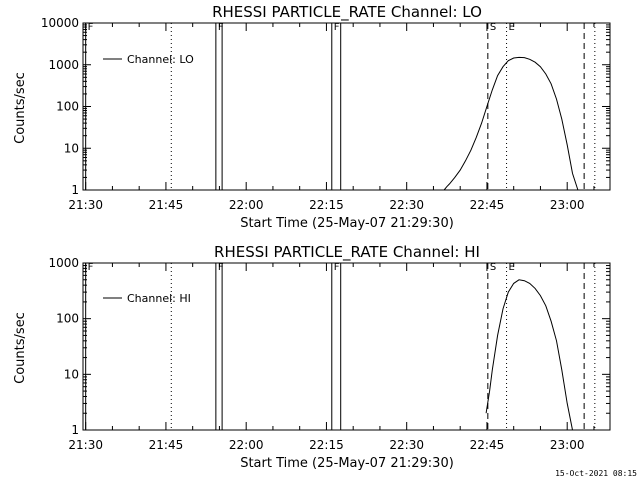 The height and width of the screenshot is (480, 640). What do you see at coordinates (347, 12) in the screenshot?
I see `chart-title: RHESSI PARTICLE_RATE Channel: LO` at bounding box center [347, 12].